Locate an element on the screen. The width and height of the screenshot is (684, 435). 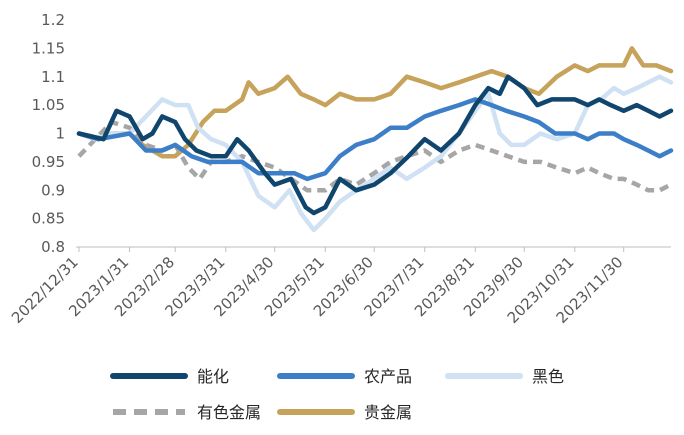
legend-label-1: 农产品 is located at coordinates (388, 376).